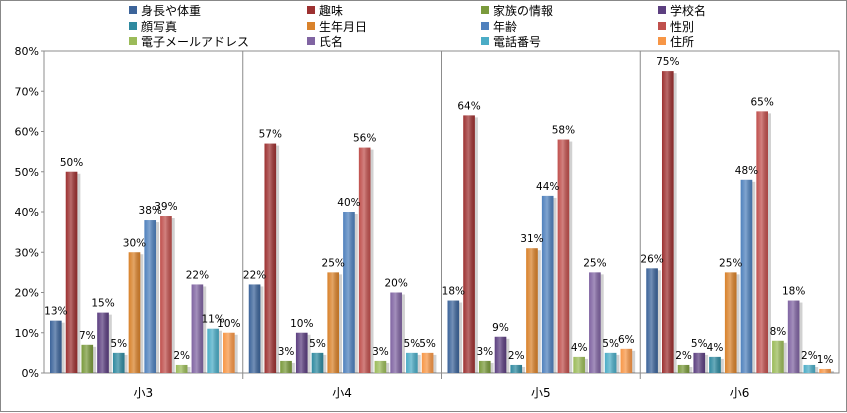  Describe the element at coordinates (197, 275) in the screenshot. I see `data-label: 22%` at that location.